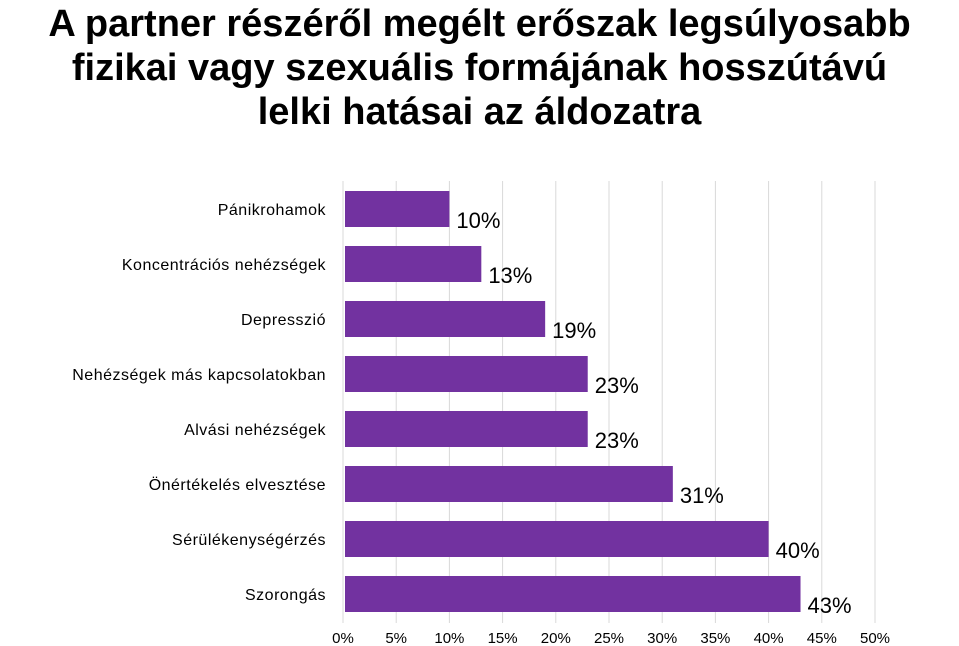  I want to click on category-label: Pánikrohamok, so click(272, 210).